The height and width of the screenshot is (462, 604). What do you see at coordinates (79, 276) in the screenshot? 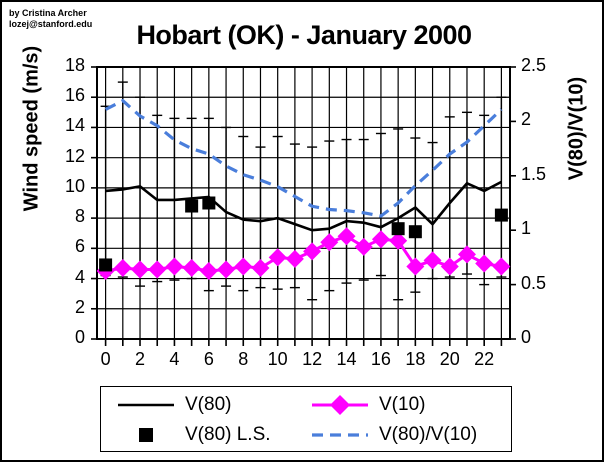
I see `y-tick-label-left: 4` at bounding box center [79, 276].